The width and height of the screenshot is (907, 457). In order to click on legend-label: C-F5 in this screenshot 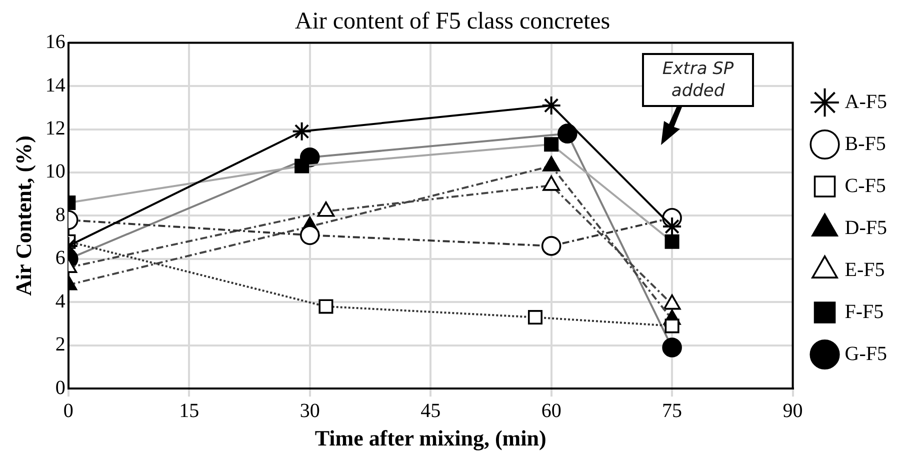, I will do `click(865, 185)`.